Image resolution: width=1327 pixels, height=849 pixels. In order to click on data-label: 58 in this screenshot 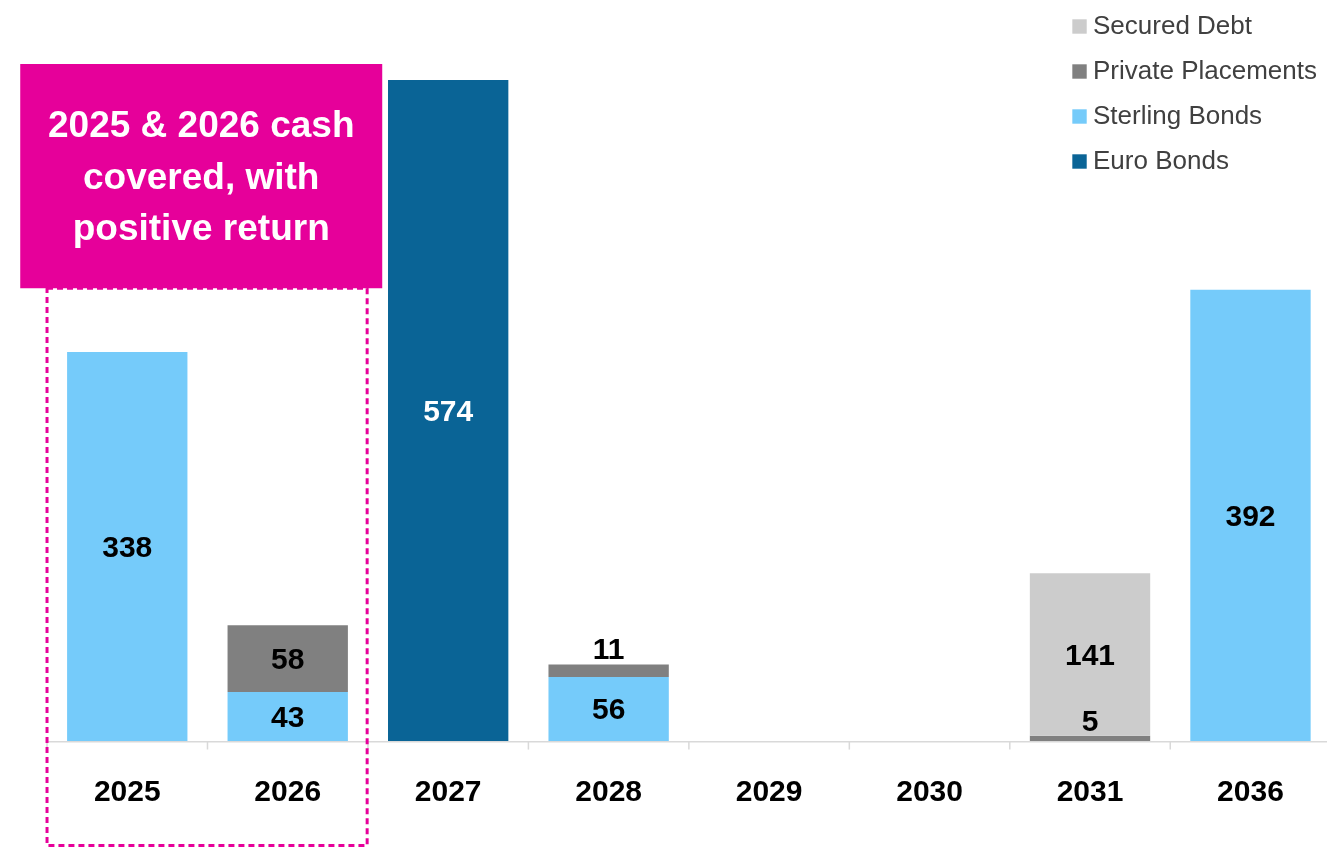, I will do `click(288, 658)`.